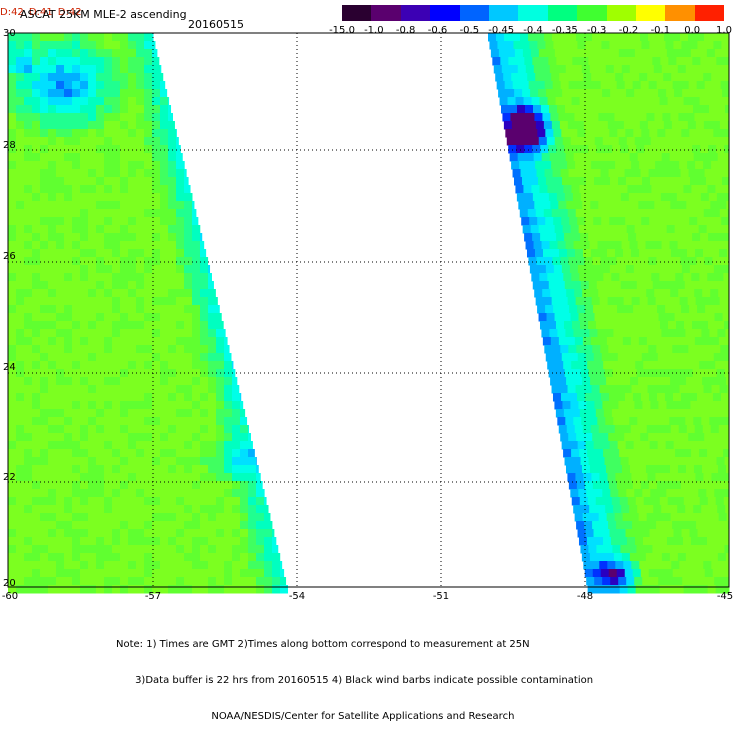 This screenshot has height=735, width=740. What do you see at coordinates (9, 583) in the screenshot?
I see `lat-label-20: 20` at bounding box center [9, 583].